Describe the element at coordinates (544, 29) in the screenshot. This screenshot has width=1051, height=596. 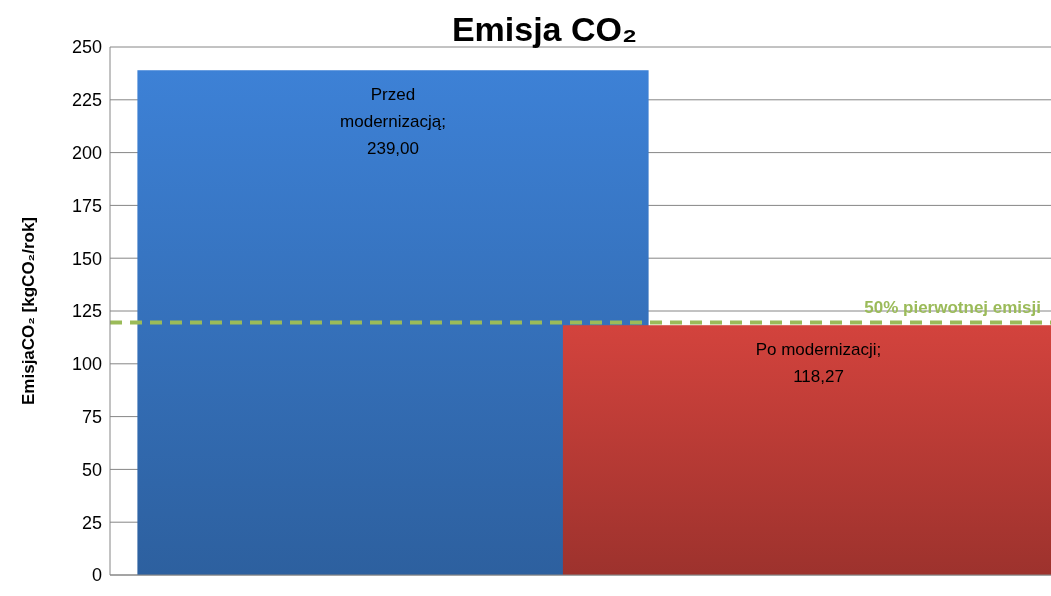
I see `chart-title: Emisja CO₂` at that location.